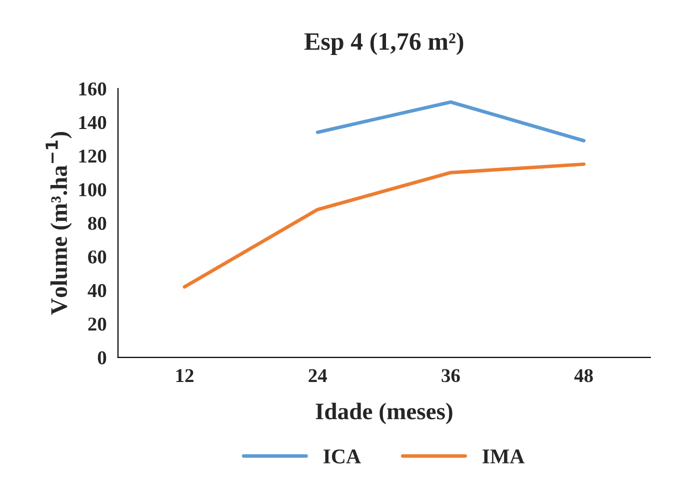 The width and height of the screenshot is (686, 495). I want to click on y-tick-label: 0, so click(102, 357).